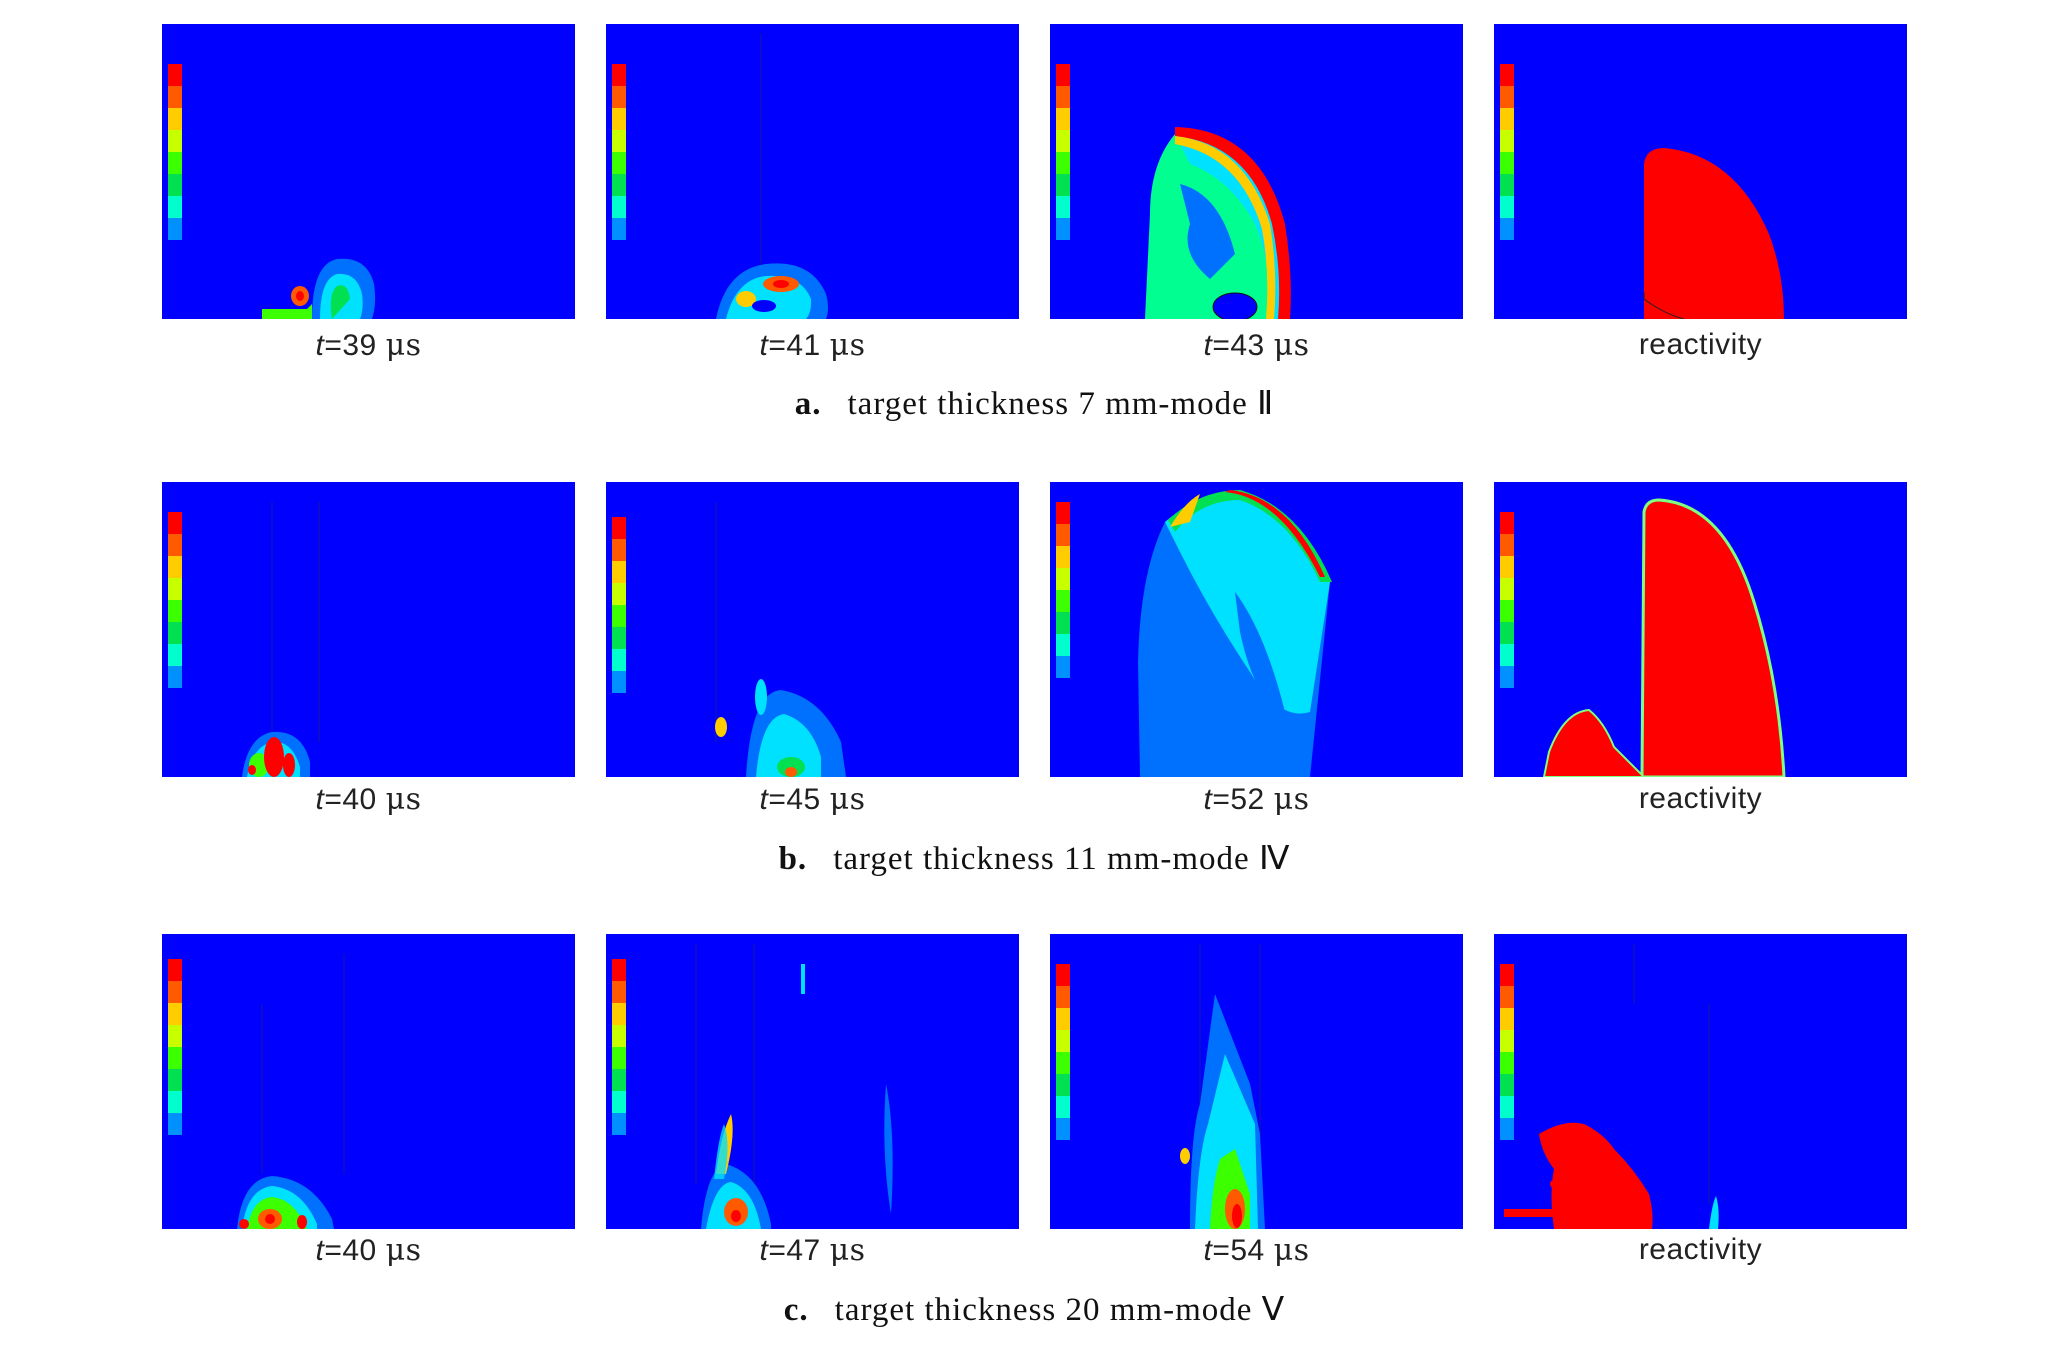 This screenshot has height=1351, width=2069. I want to click on caption-b: b. target thickness 11 mm-mode Ⅳ, so click(1034, 859).